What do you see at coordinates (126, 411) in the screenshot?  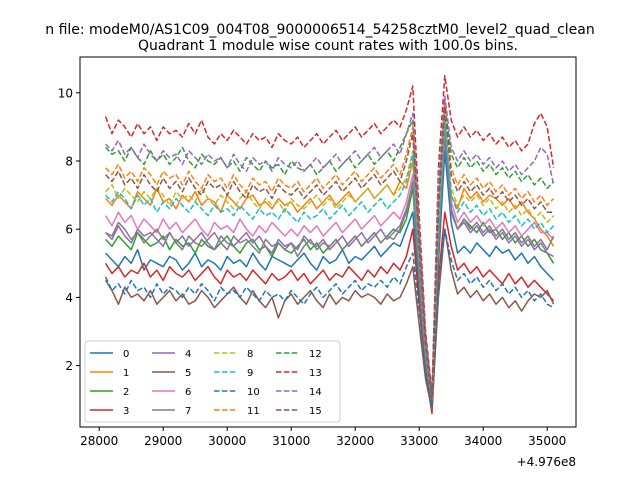 I see `legend-label-3: 3` at bounding box center [126, 411].